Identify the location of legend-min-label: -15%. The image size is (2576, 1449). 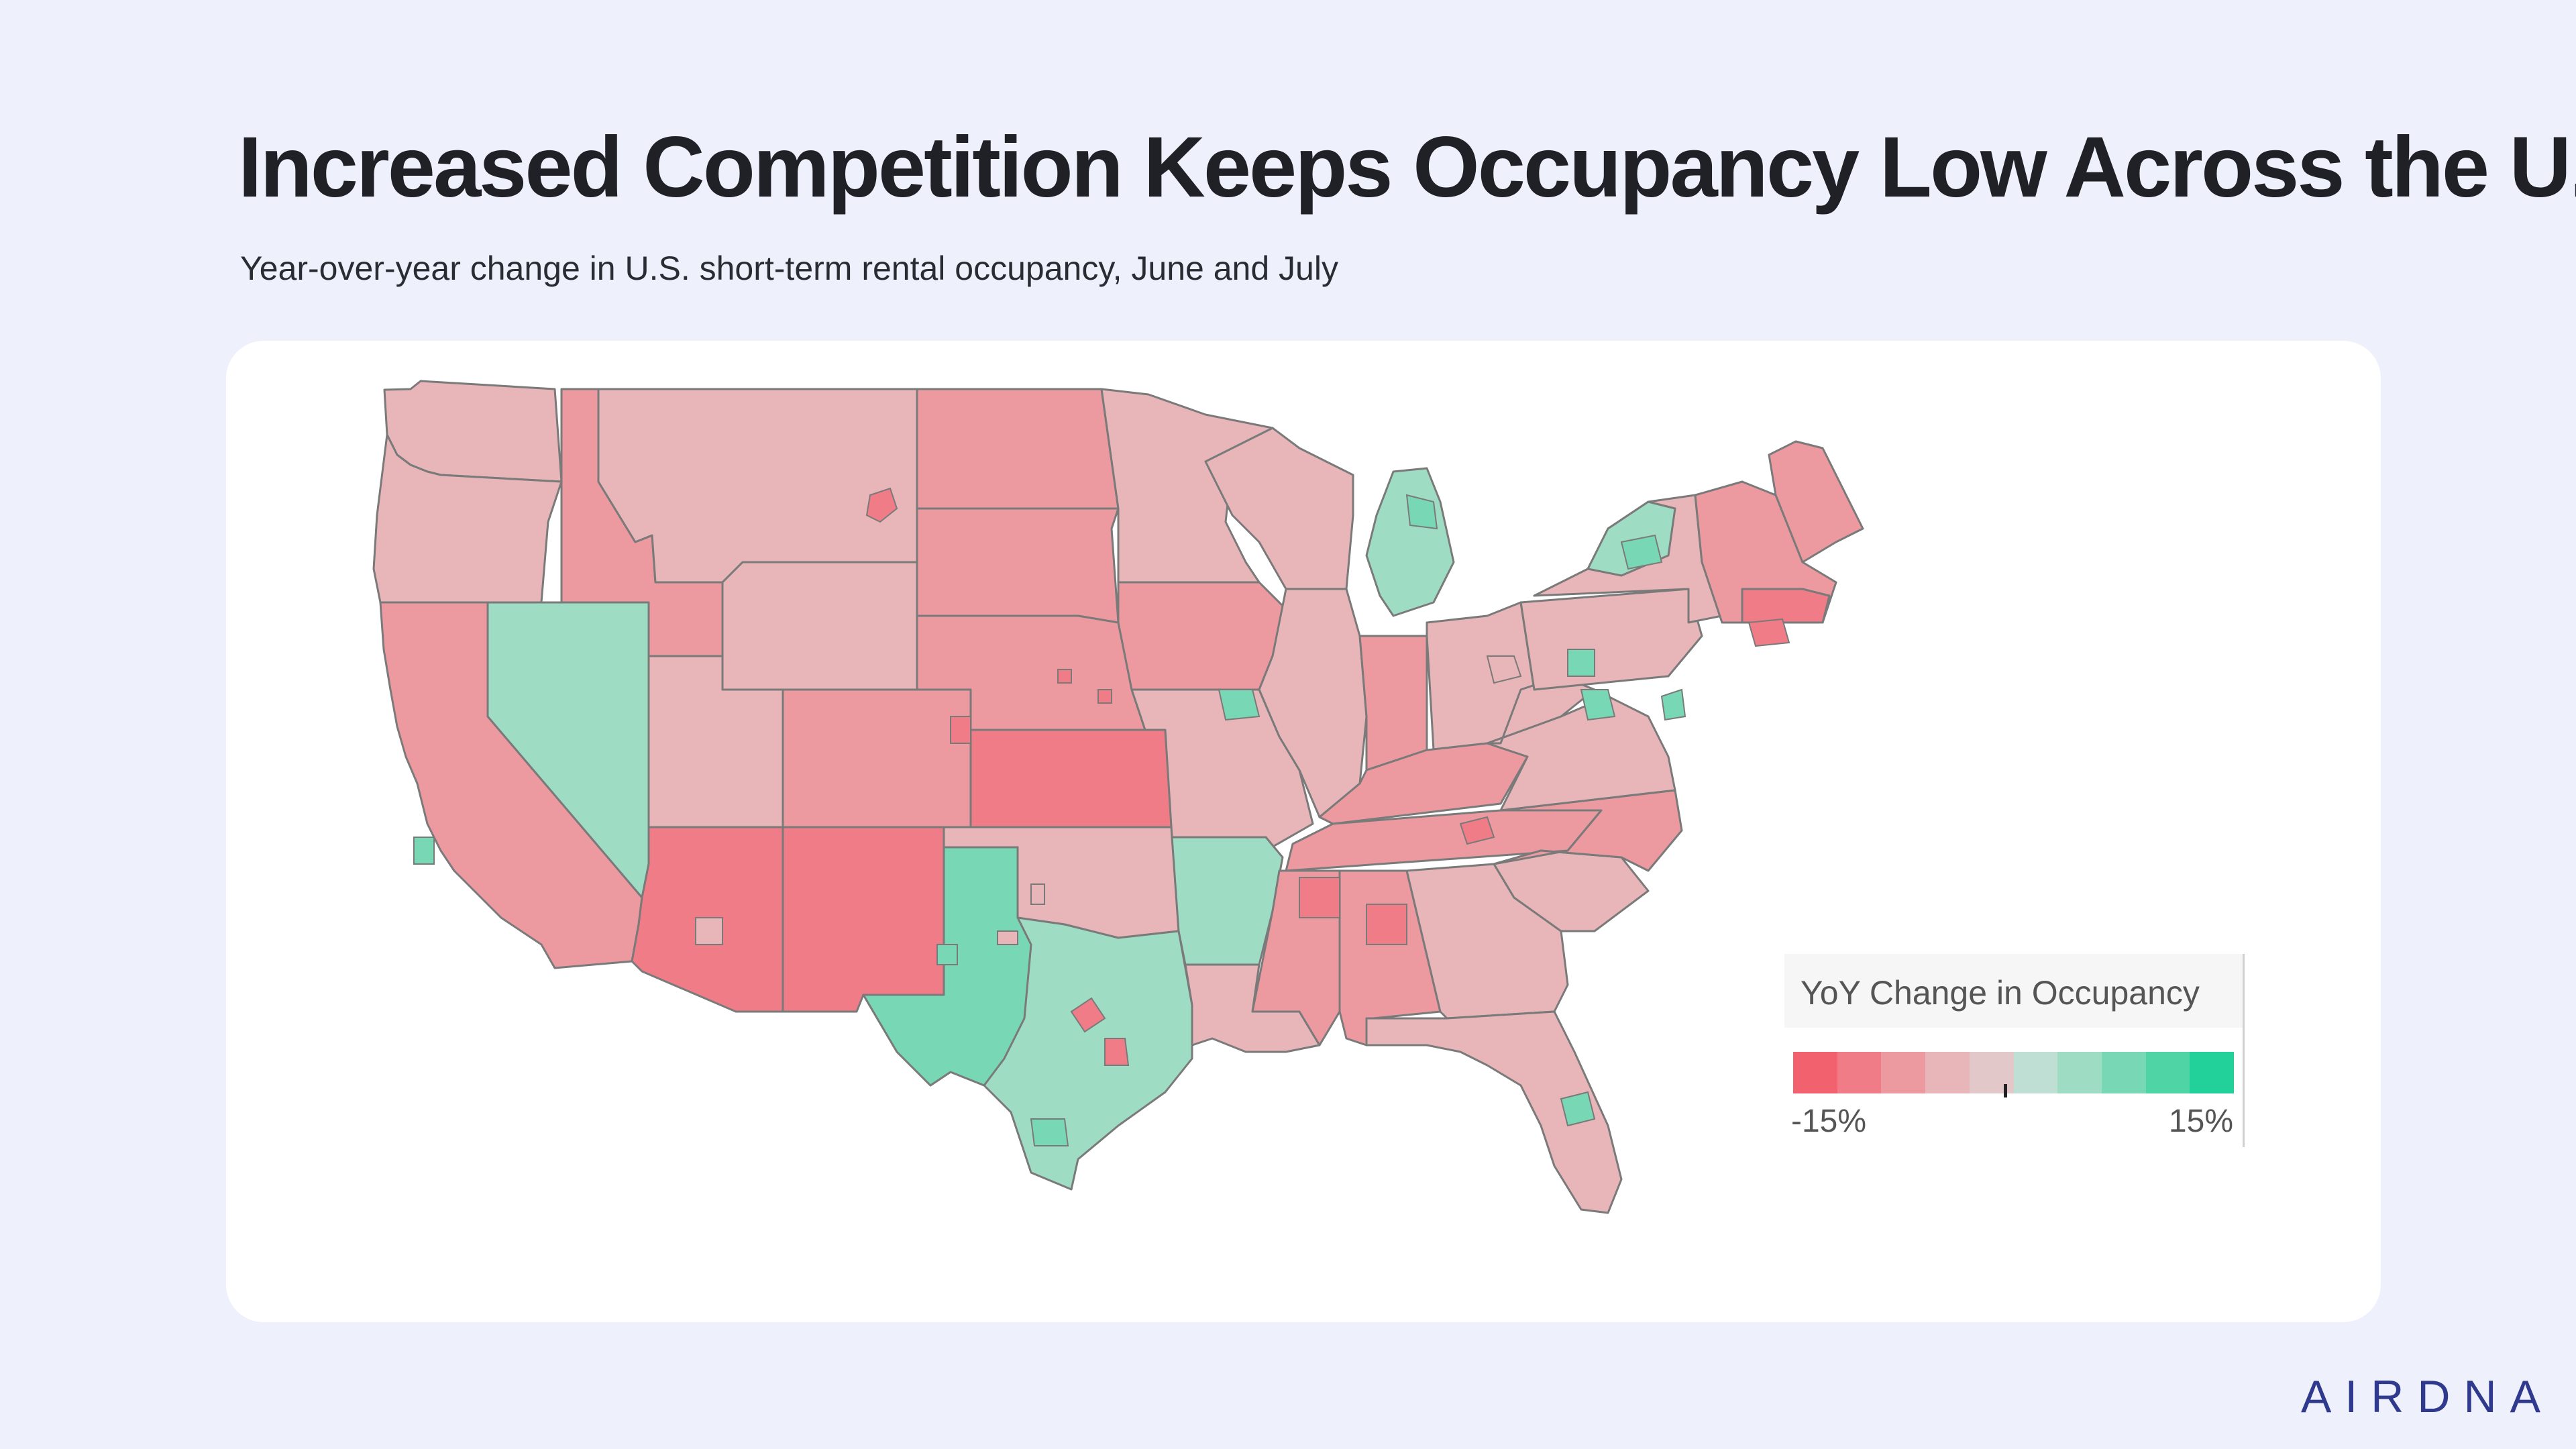
(1829, 1121).